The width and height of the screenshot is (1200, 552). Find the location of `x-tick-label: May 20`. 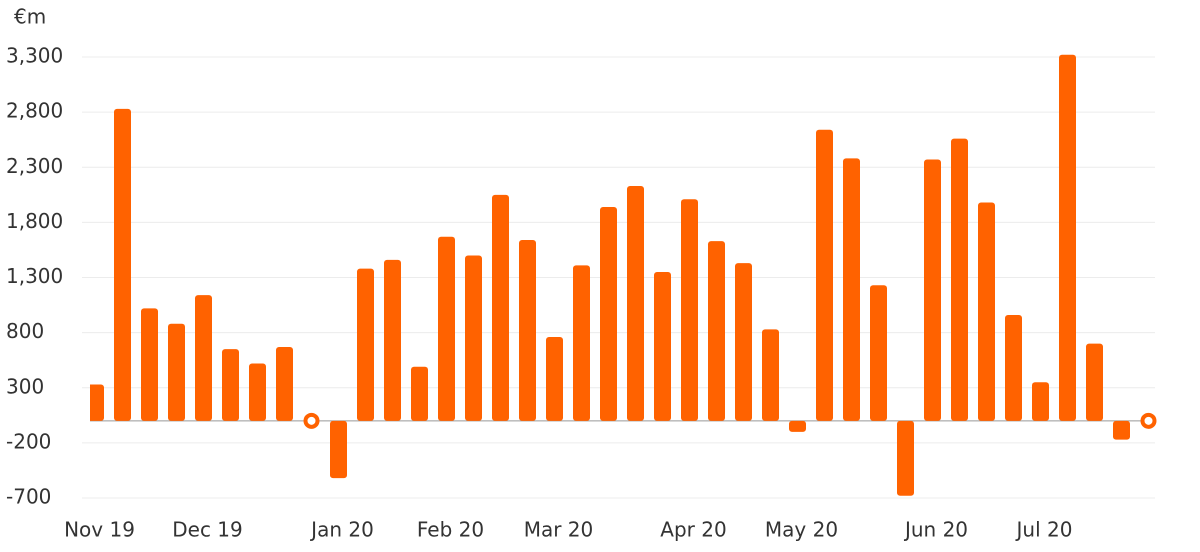

x-tick-label: May 20 is located at coordinates (801, 530).